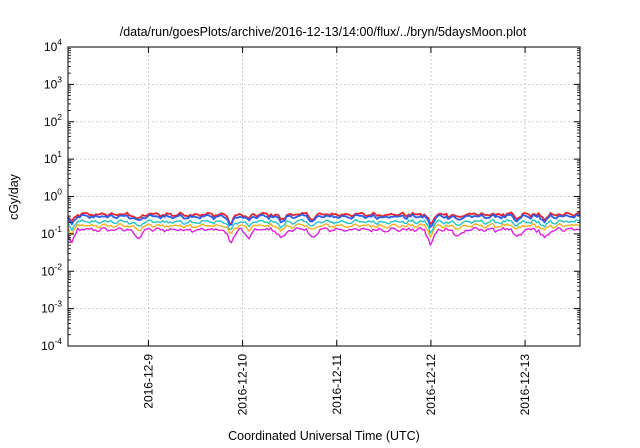 This screenshot has width=640, height=448. I want to click on x-tick-label: 2016-12-9, so click(148, 381).